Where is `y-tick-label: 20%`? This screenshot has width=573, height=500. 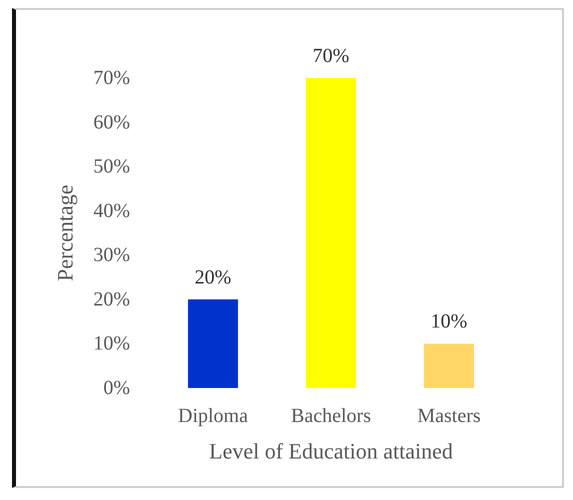 y-tick-label: 20% is located at coordinates (111, 299).